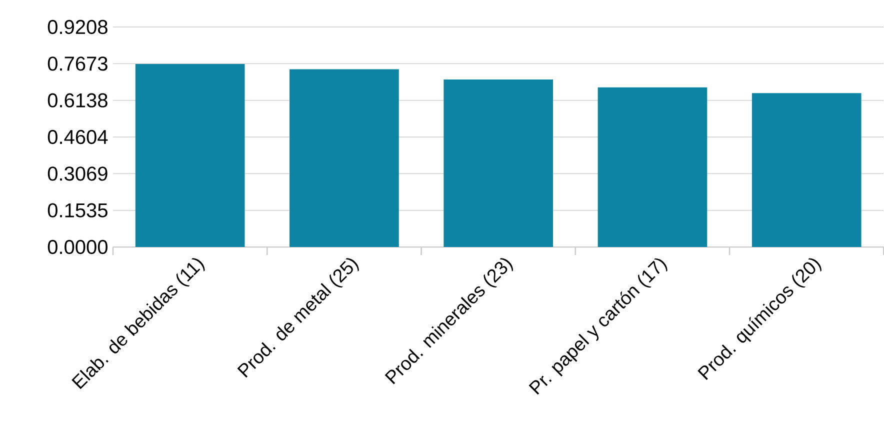 This screenshot has height=442, width=884. Describe the element at coordinates (78, 100) in the screenshot. I see `y-tick-label: 0.6138` at that location.